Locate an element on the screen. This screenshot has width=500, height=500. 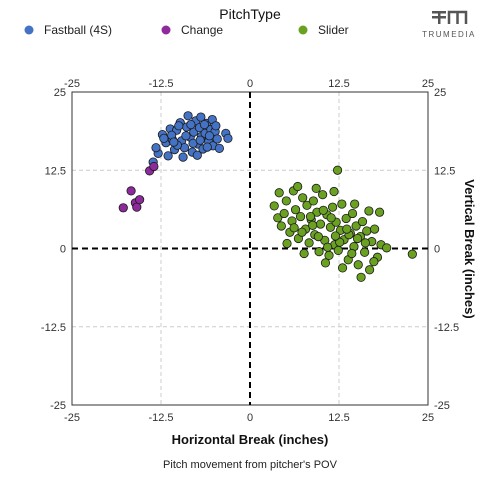
x-tick-label-top: -25 is located at coordinates (72, 84).